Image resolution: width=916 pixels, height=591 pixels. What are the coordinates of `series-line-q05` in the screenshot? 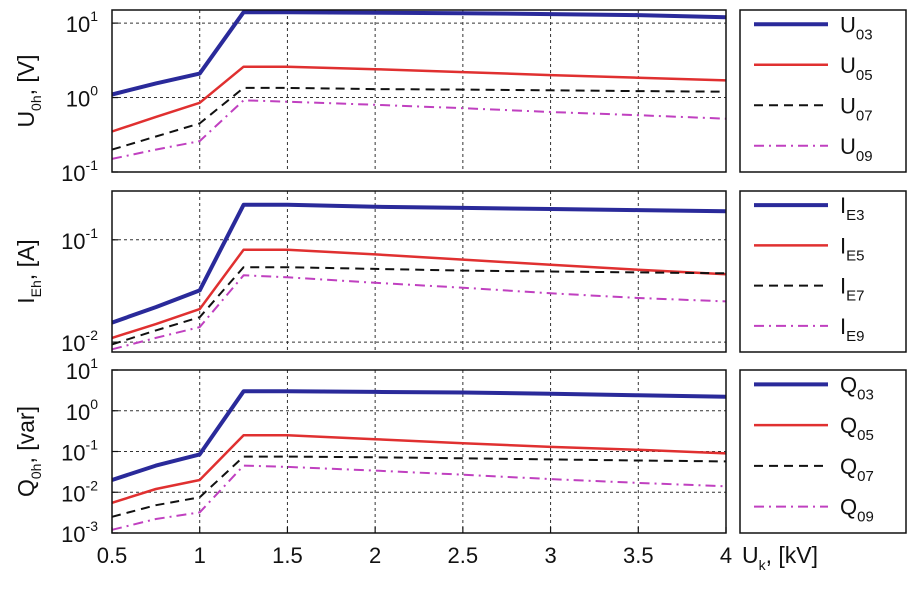 It's located at (419, 469).